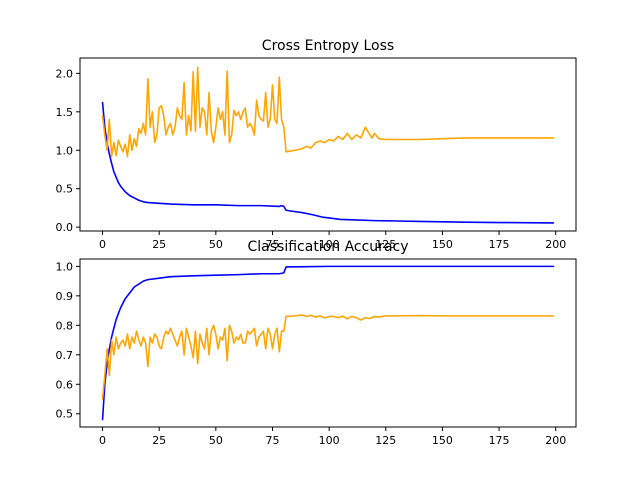 The width and height of the screenshot is (640, 480). What do you see at coordinates (65, 73) in the screenshot?
I see `y-tick-label: 2.0` at bounding box center [65, 73].